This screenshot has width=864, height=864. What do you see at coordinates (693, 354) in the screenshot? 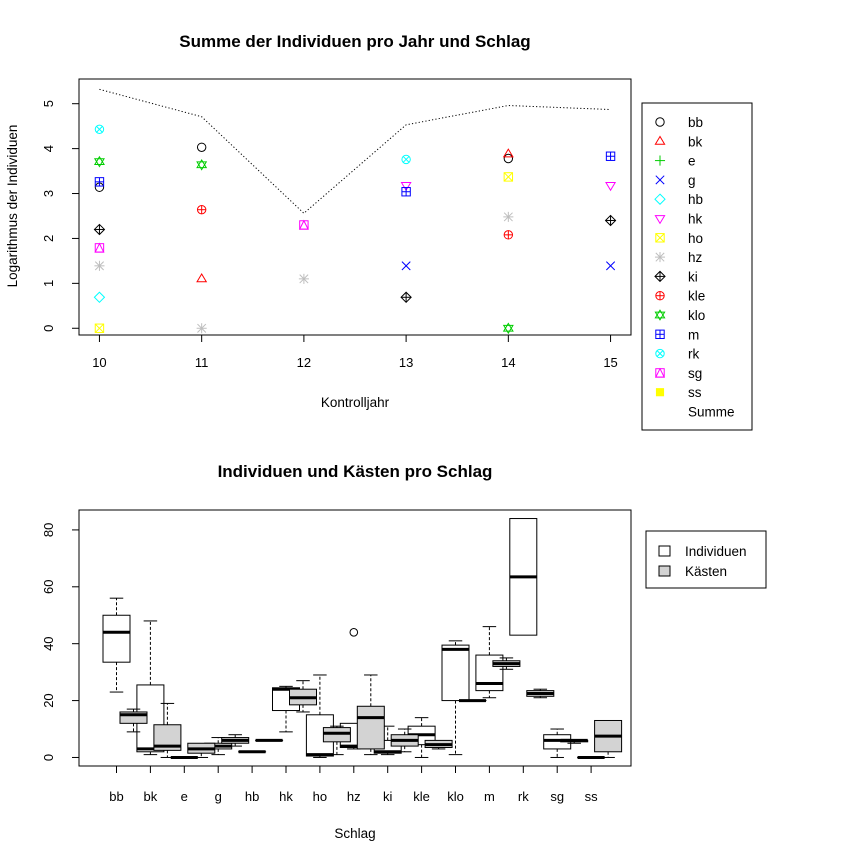
I see `legend-label-rk: rk` at bounding box center [693, 354].